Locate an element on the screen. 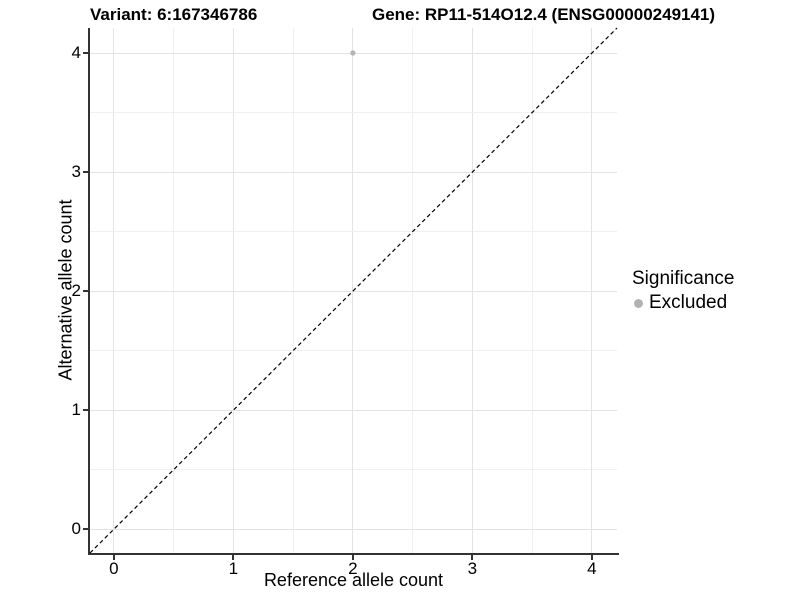 The height and width of the screenshot is (600, 800). y-axis-line is located at coordinates (89, 291).